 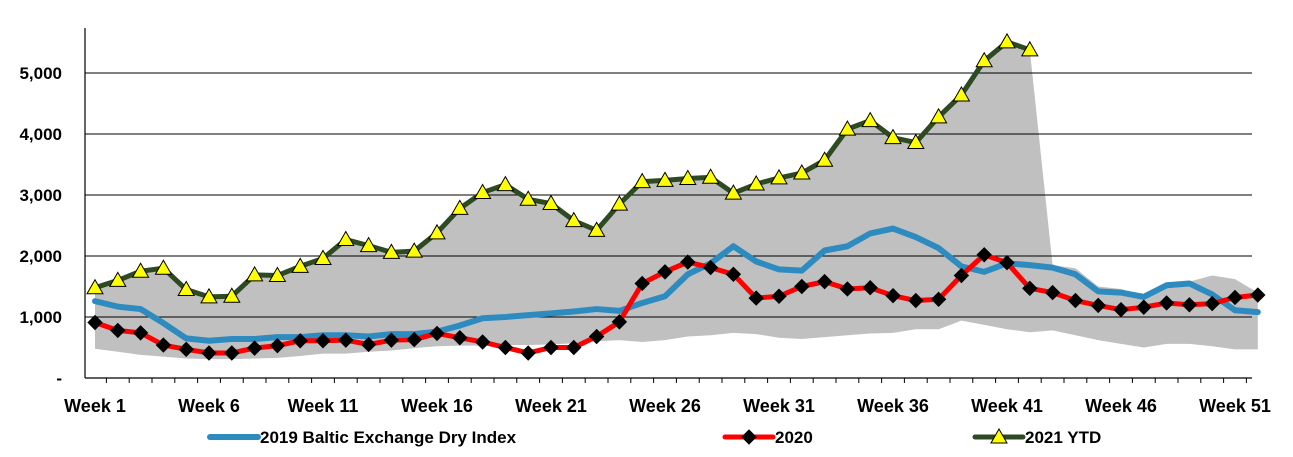 What do you see at coordinates (362, 437) in the screenshot?
I see `legend-item: 2019 Baltic Exchange Dry Index` at bounding box center [362, 437].